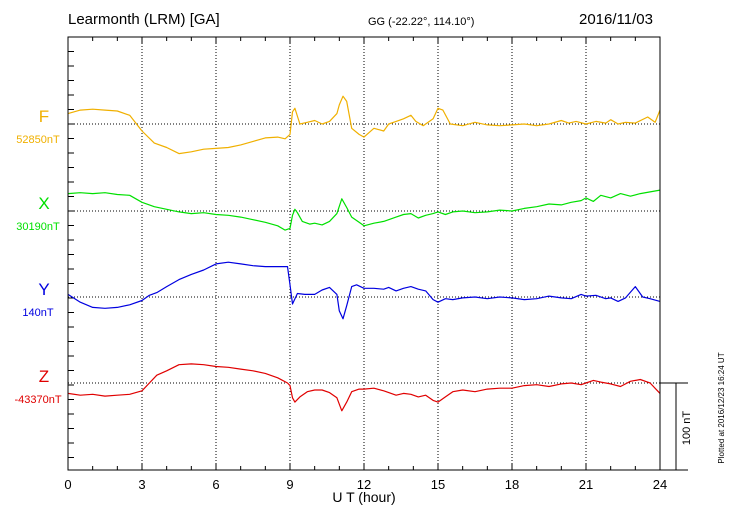  I want to click on series-name-f: F, so click(44, 116).